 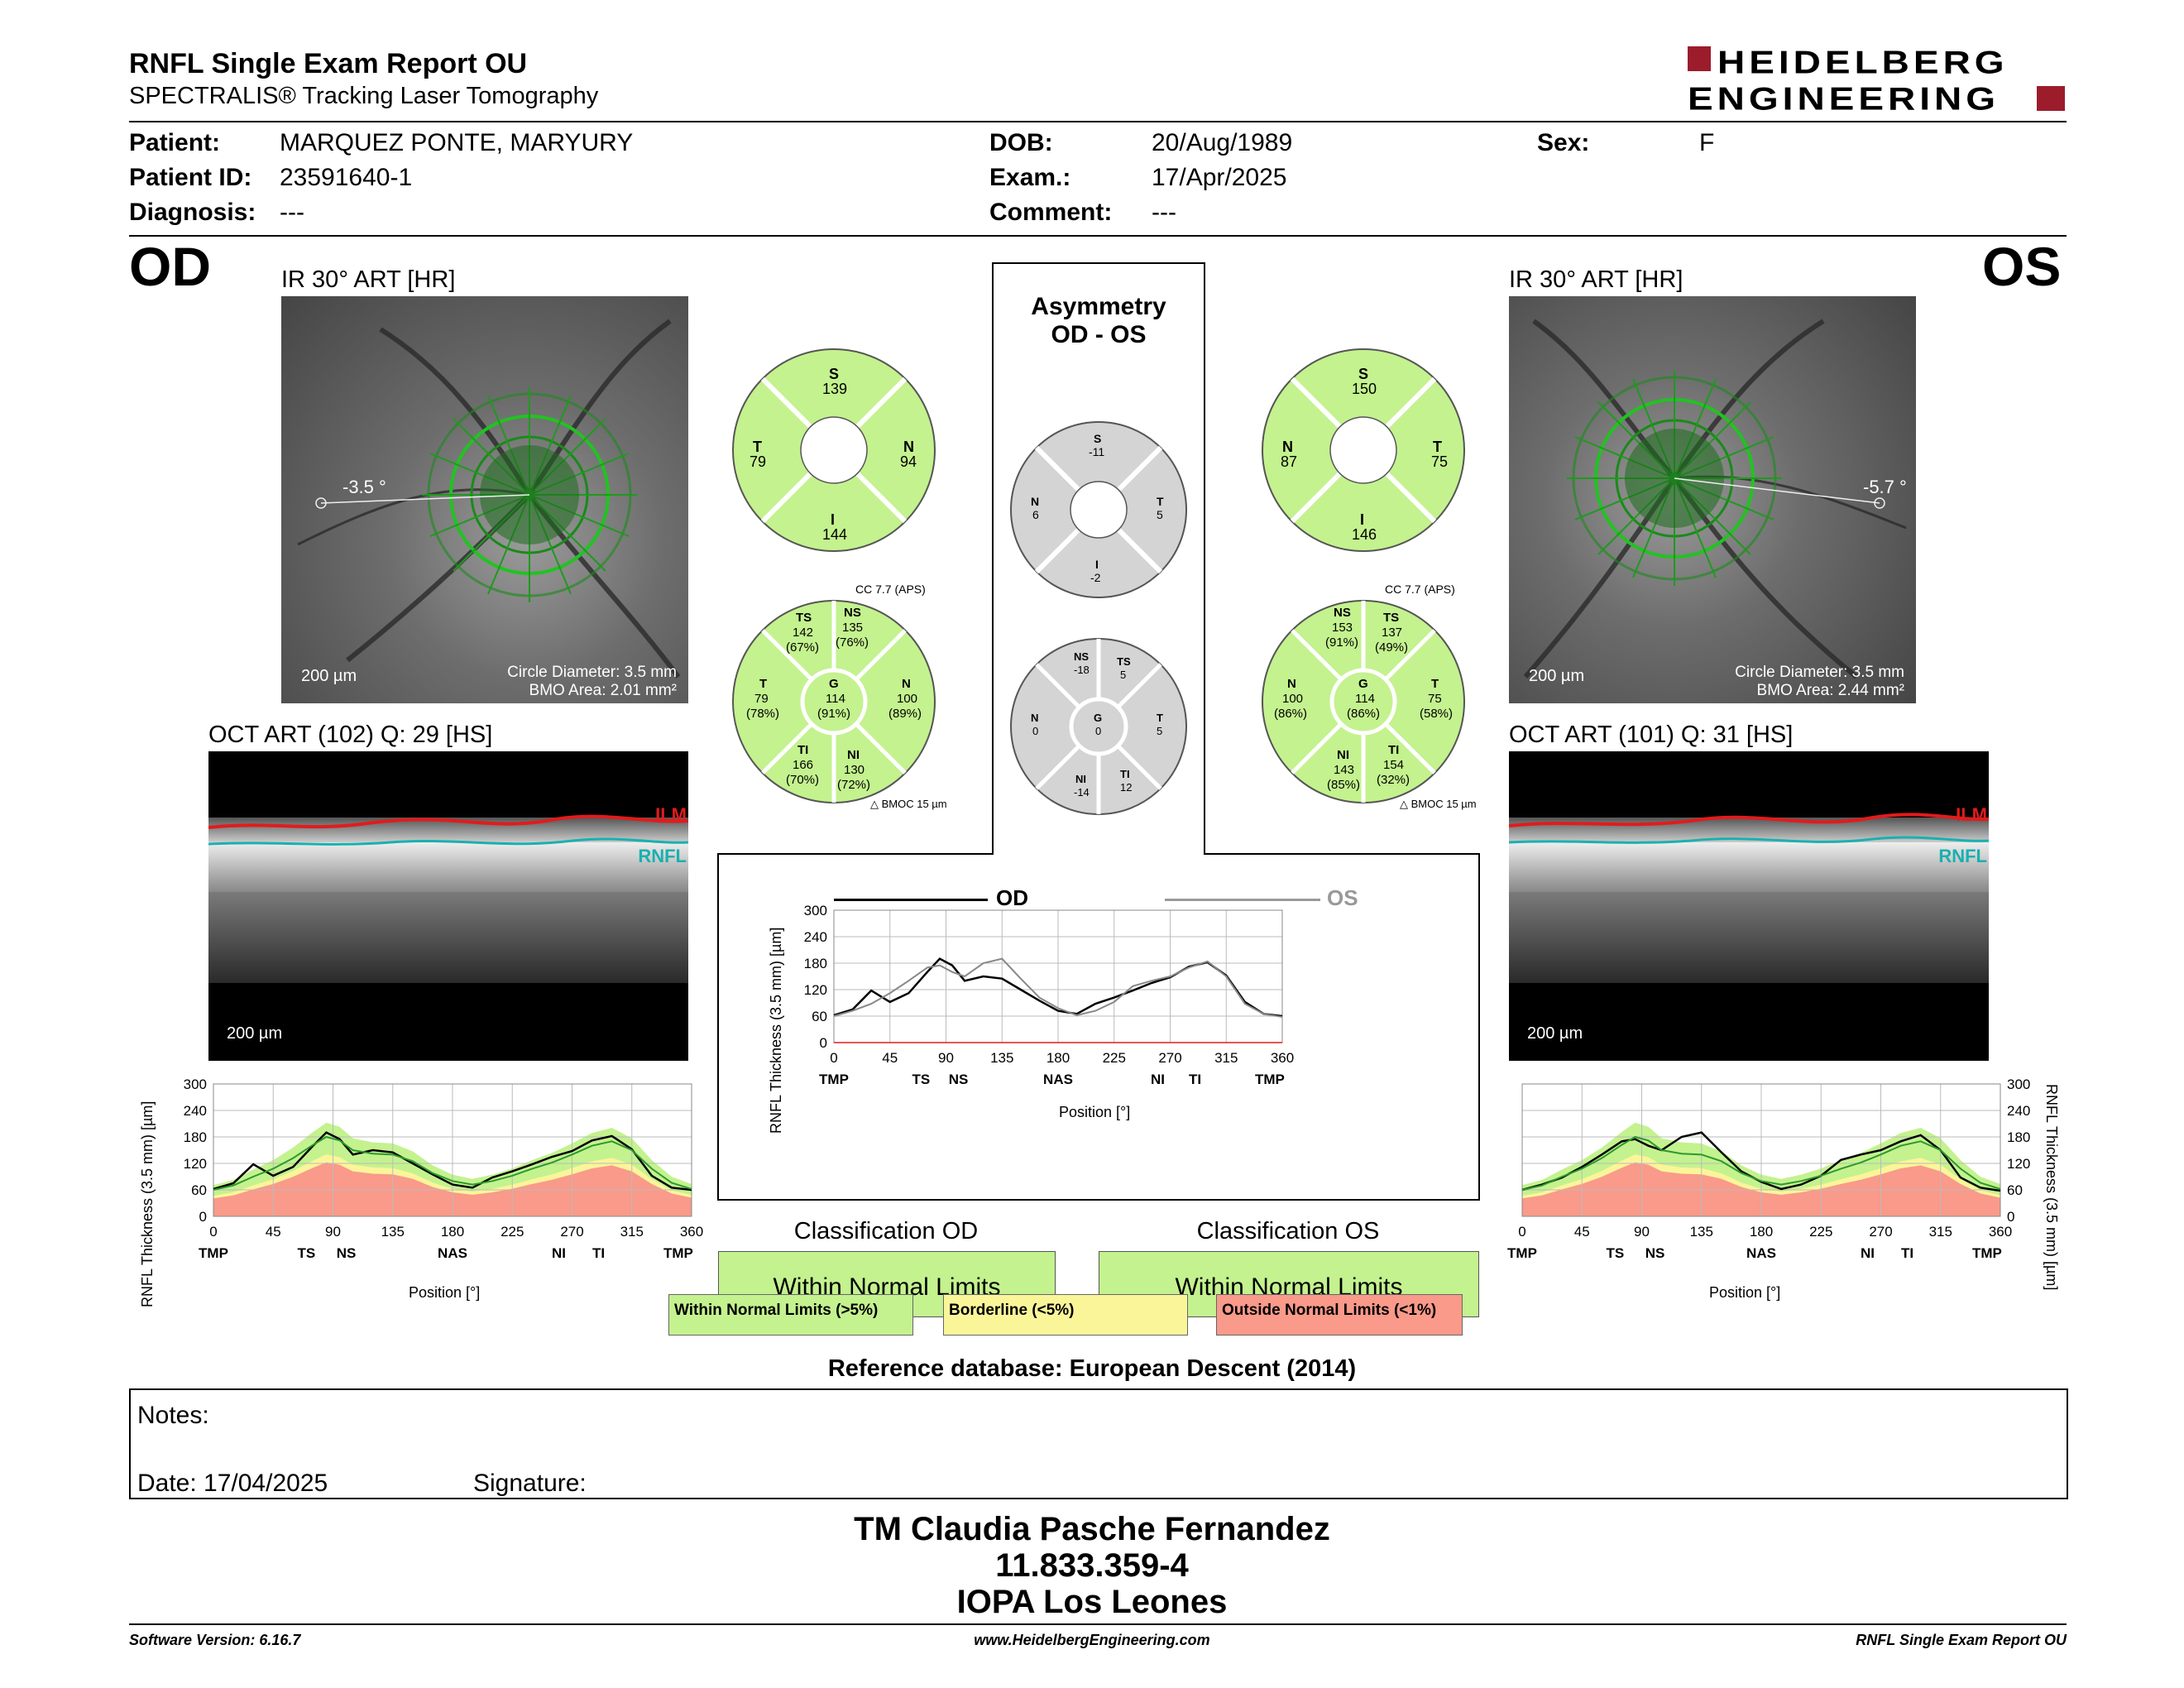 What do you see at coordinates (1098, 306) in the screenshot?
I see `asymmetry-title: Asymmetry` at bounding box center [1098, 306].